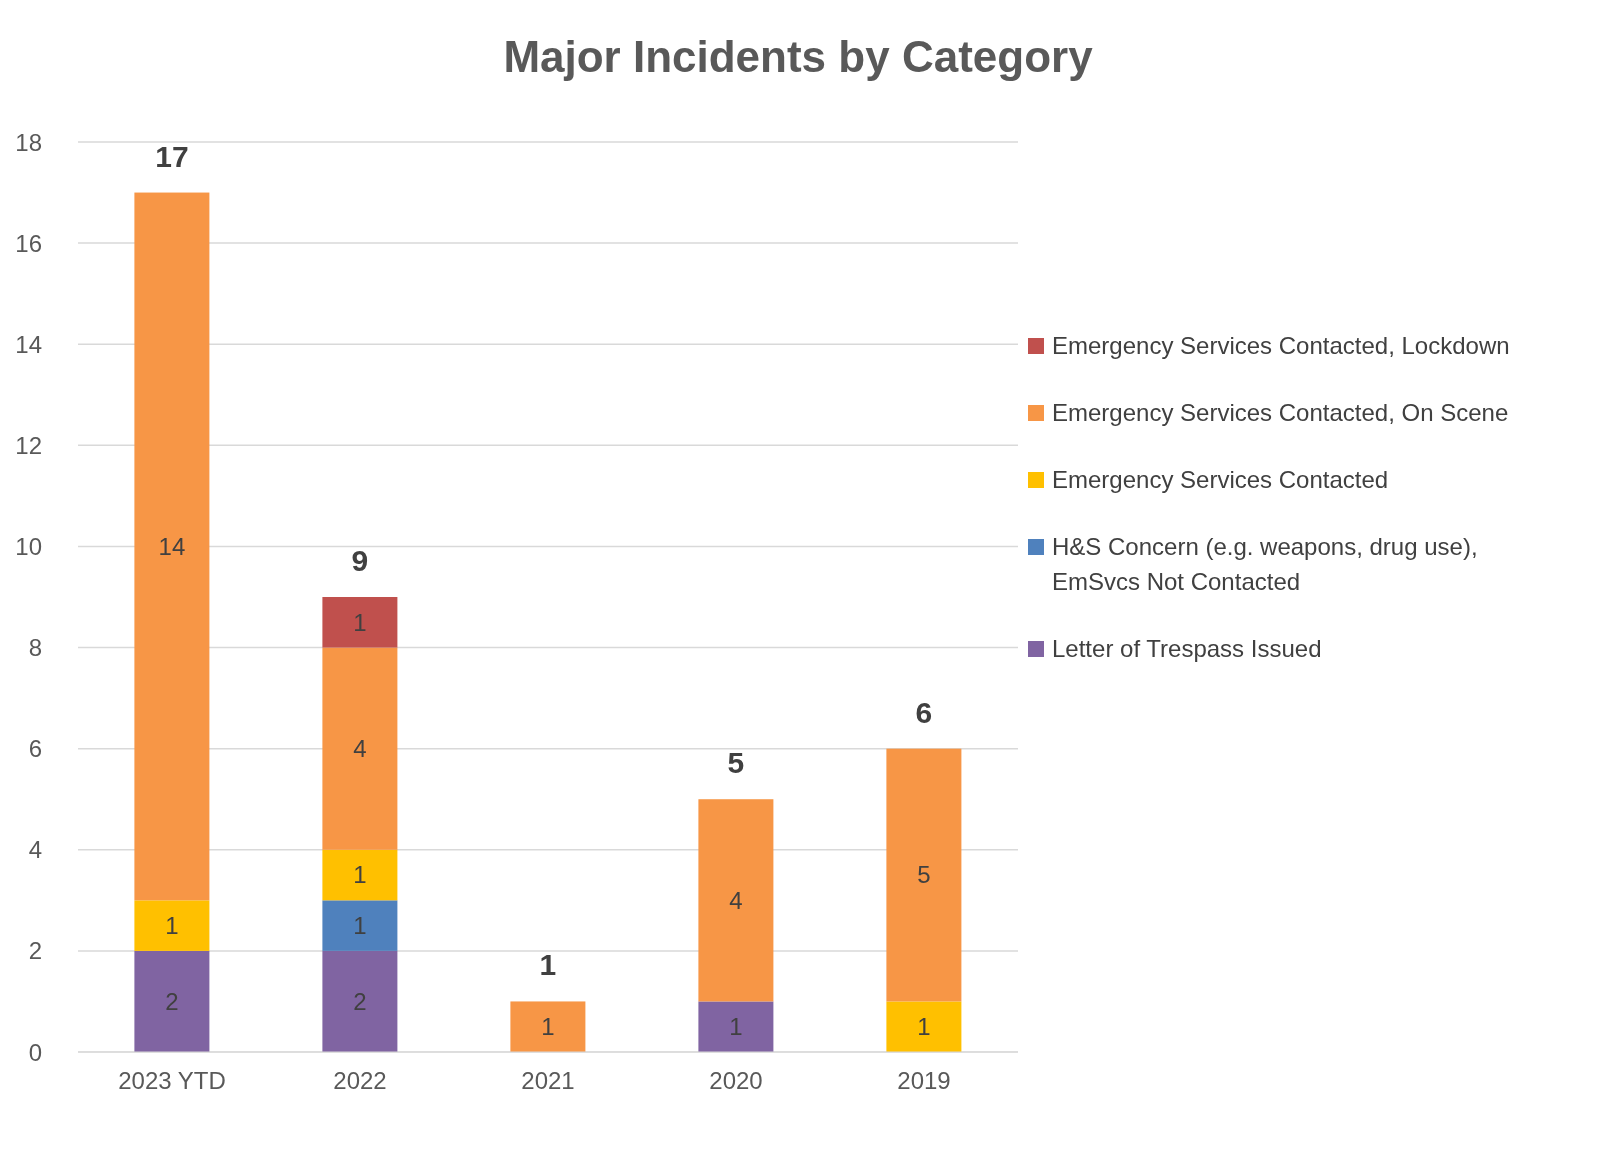 This screenshot has height=1152, width=1606. What do you see at coordinates (1280, 413) in the screenshot?
I see `legend-label: Emergency Services Contacted, On Scene` at bounding box center [1280, 413].